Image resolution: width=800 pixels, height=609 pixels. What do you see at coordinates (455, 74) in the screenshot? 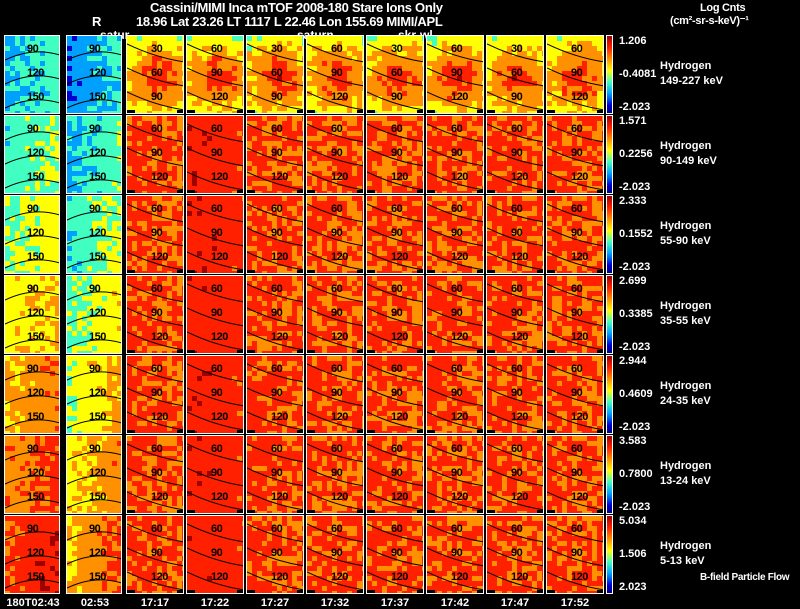
I see `image-panel: 60 90 120` at bounding box center [455, 74].